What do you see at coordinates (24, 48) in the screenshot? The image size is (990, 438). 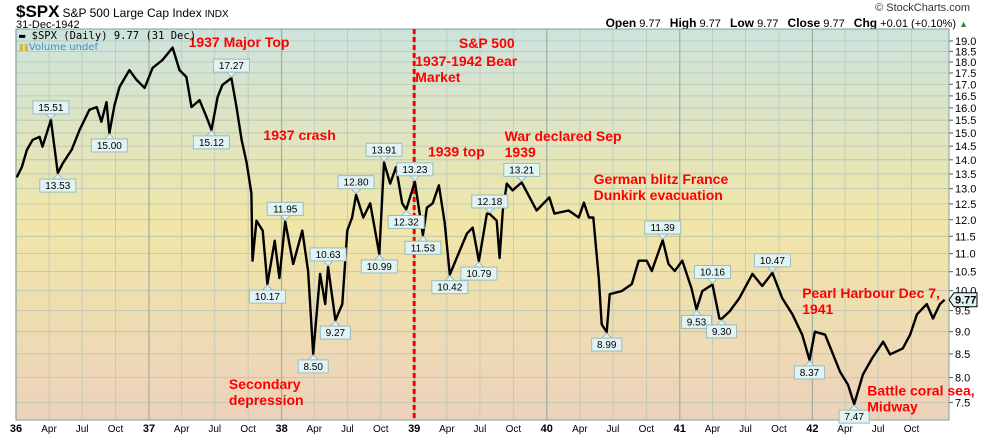 I see `volume-bars-icon: ▮▮` at bounding box center [24, 48].